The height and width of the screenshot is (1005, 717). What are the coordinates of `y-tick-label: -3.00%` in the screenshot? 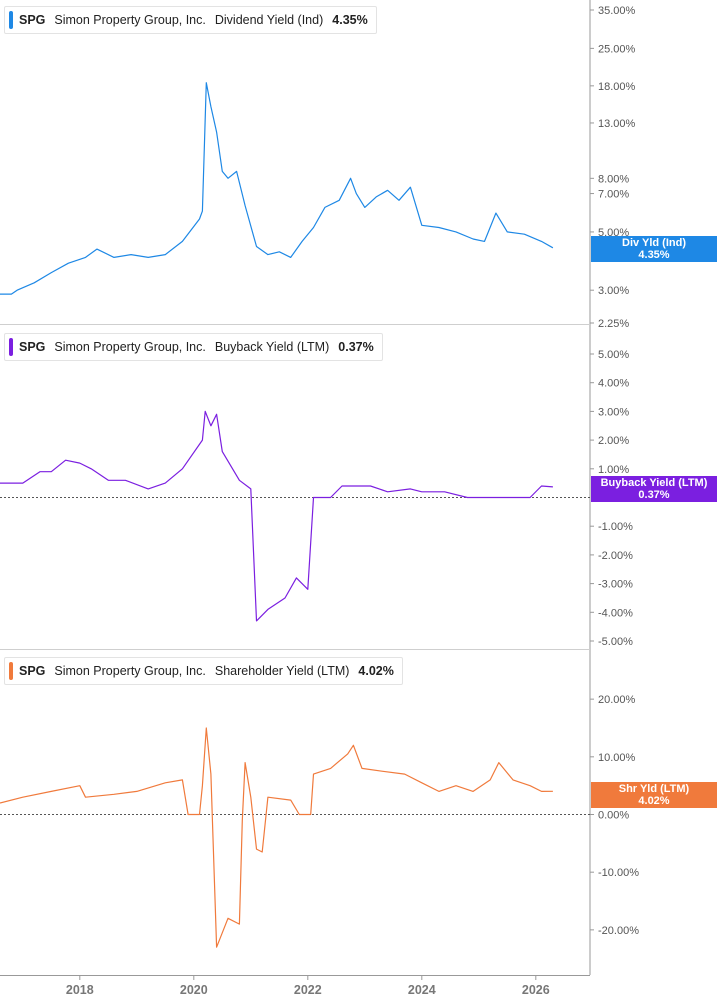 It's located at (615, 585).